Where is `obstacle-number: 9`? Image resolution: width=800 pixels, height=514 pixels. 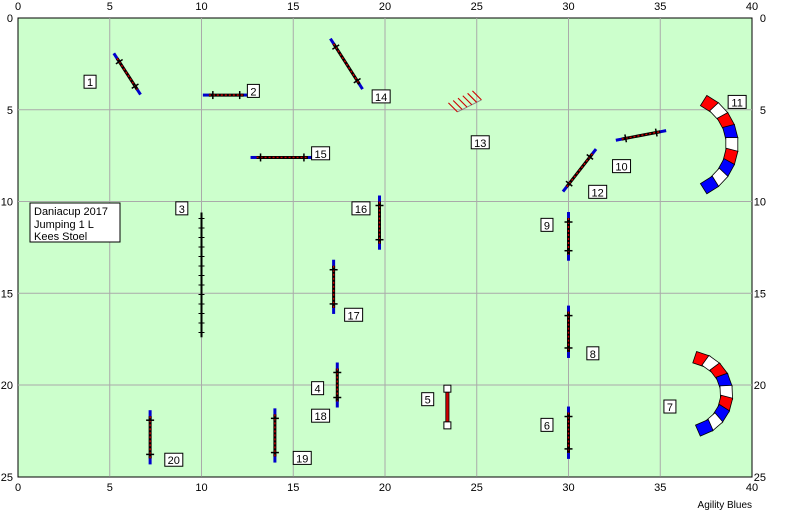 obstacle-number: 9 is located at coordinates (547, 226).